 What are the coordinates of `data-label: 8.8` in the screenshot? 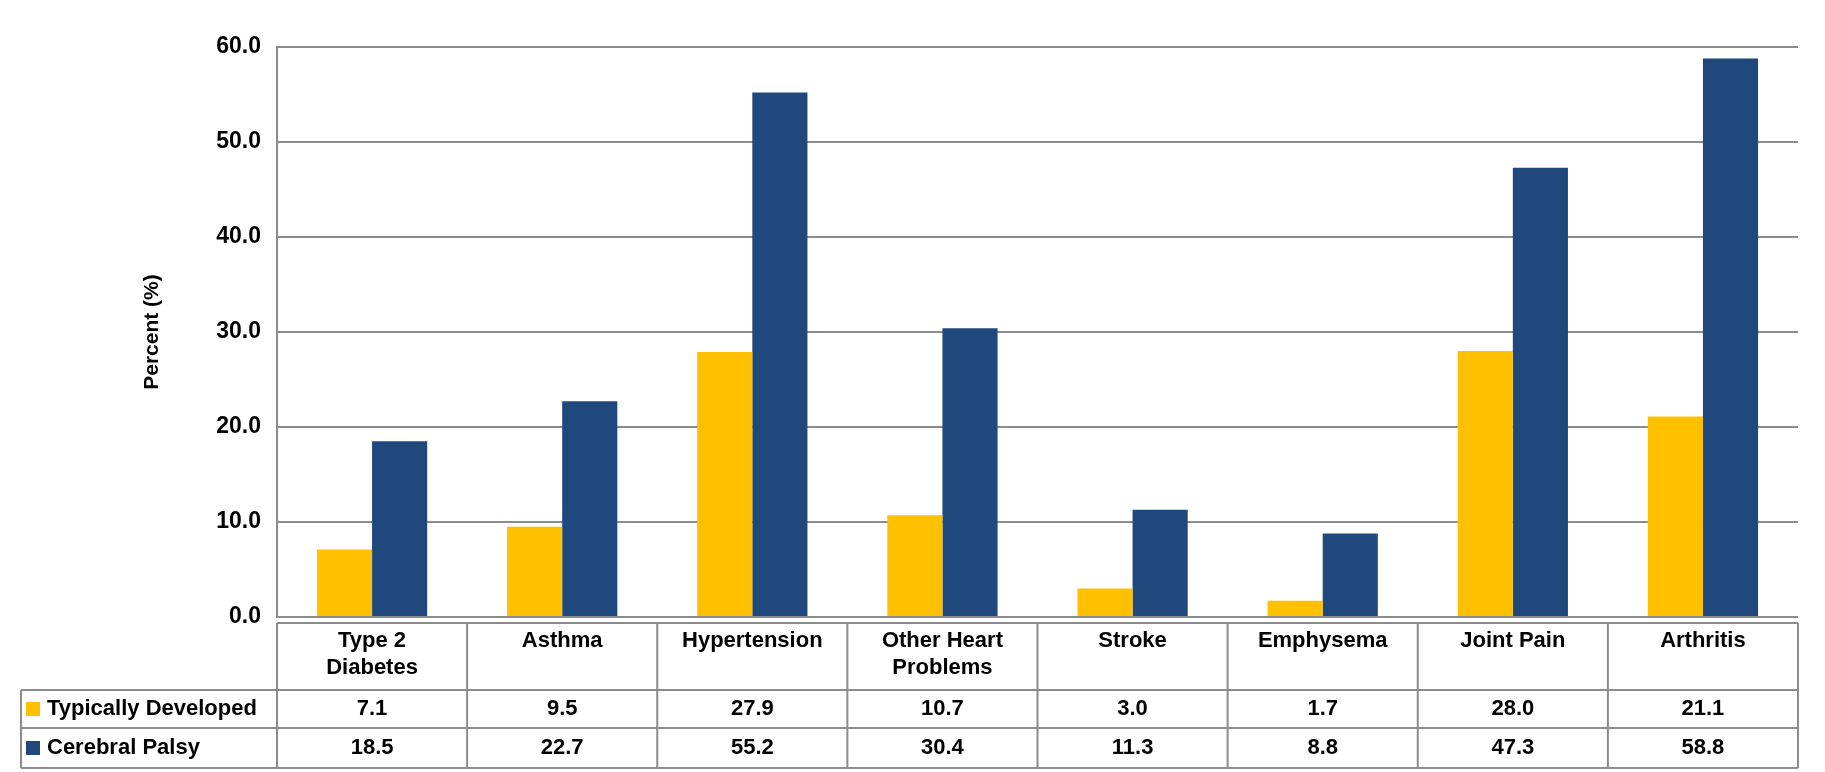 It's located at (1322, 747).